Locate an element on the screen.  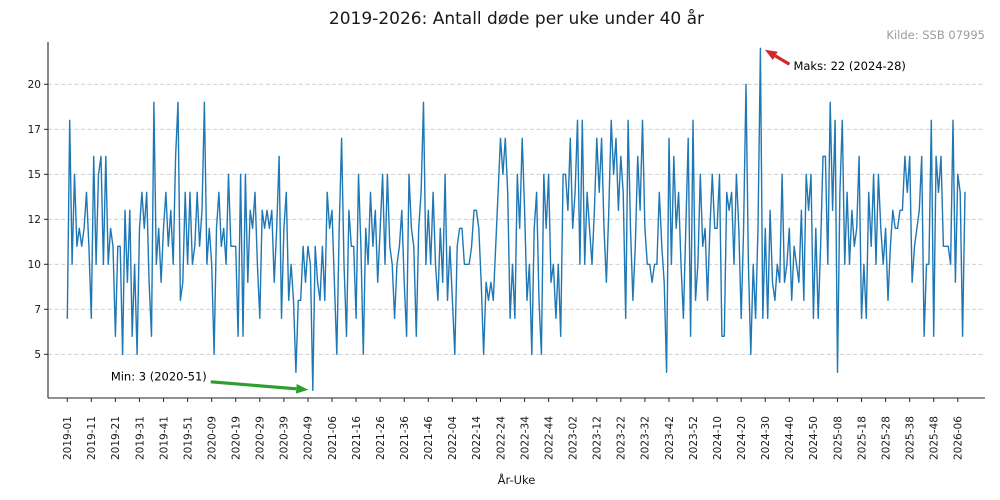
x-tick-label: 2020-29 is located at coordinates (261, 438).